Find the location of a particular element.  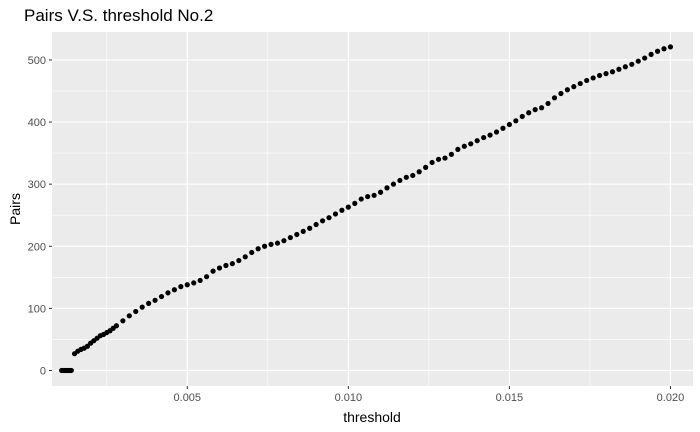

y-tick-label: 200 is located at coordinates (37, 247).